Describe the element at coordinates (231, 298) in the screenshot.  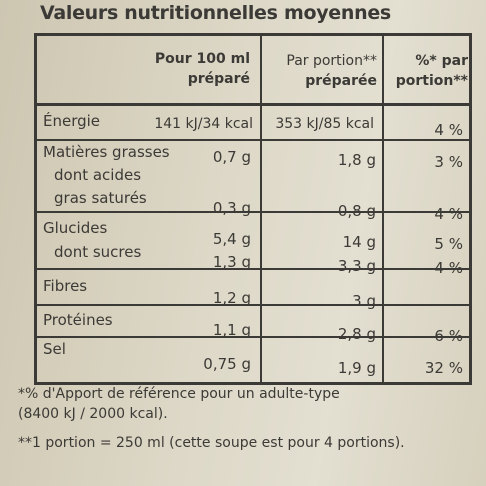
I see `fibres-per100: 1,2 g` at that location.